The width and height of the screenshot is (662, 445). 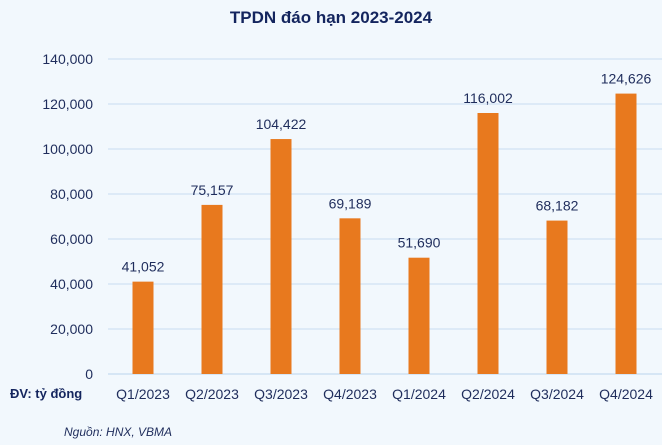 What do you see at coordinates (281, 394) in the screenshot?
I see `x-tick-label: Q3/2023` at bounding box center [281, 394].